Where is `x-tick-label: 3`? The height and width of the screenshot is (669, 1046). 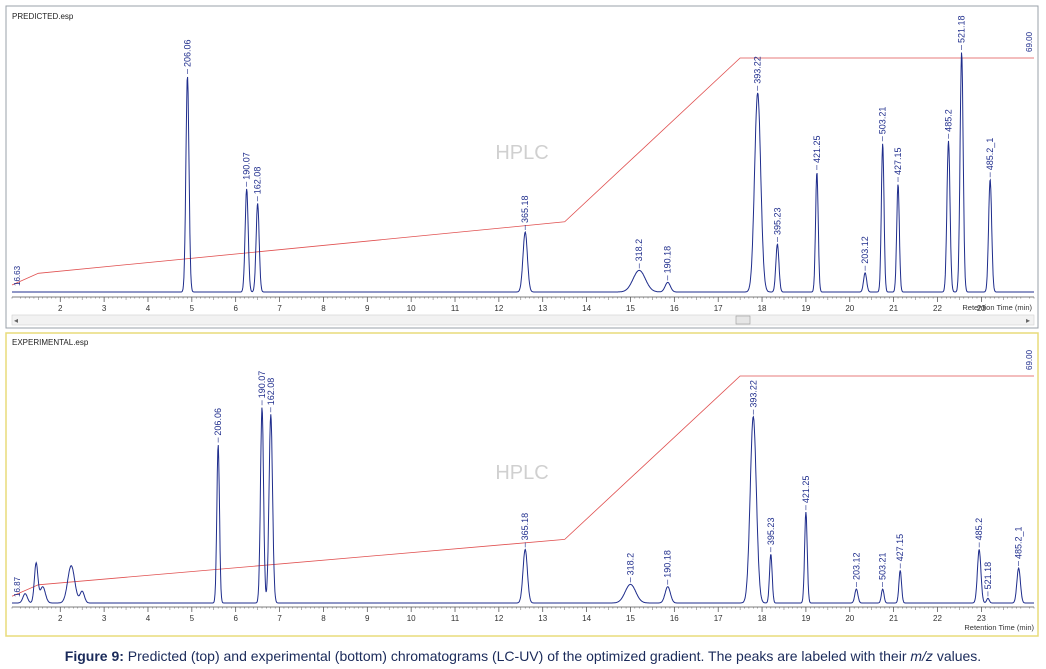
x-tick-label: 3 is located at coordinates (104, 618).